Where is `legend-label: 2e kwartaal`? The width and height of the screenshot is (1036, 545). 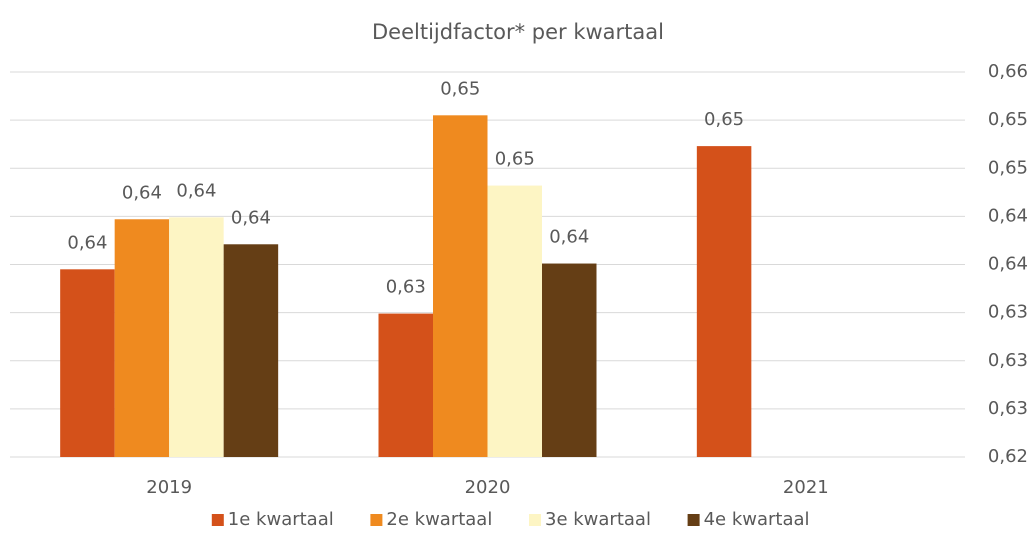 legend-label: 2e kwartaal is located at coordinates (439, 519).